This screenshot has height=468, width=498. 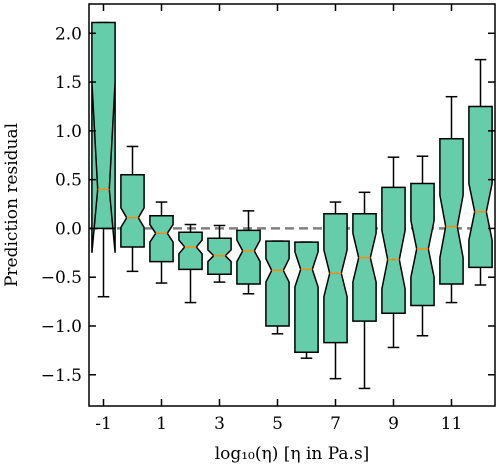 What do you see at coordinates (68, 83) in the screenshot?
I see `y-tick-label: 1.5` at bounding box center [68, 83].